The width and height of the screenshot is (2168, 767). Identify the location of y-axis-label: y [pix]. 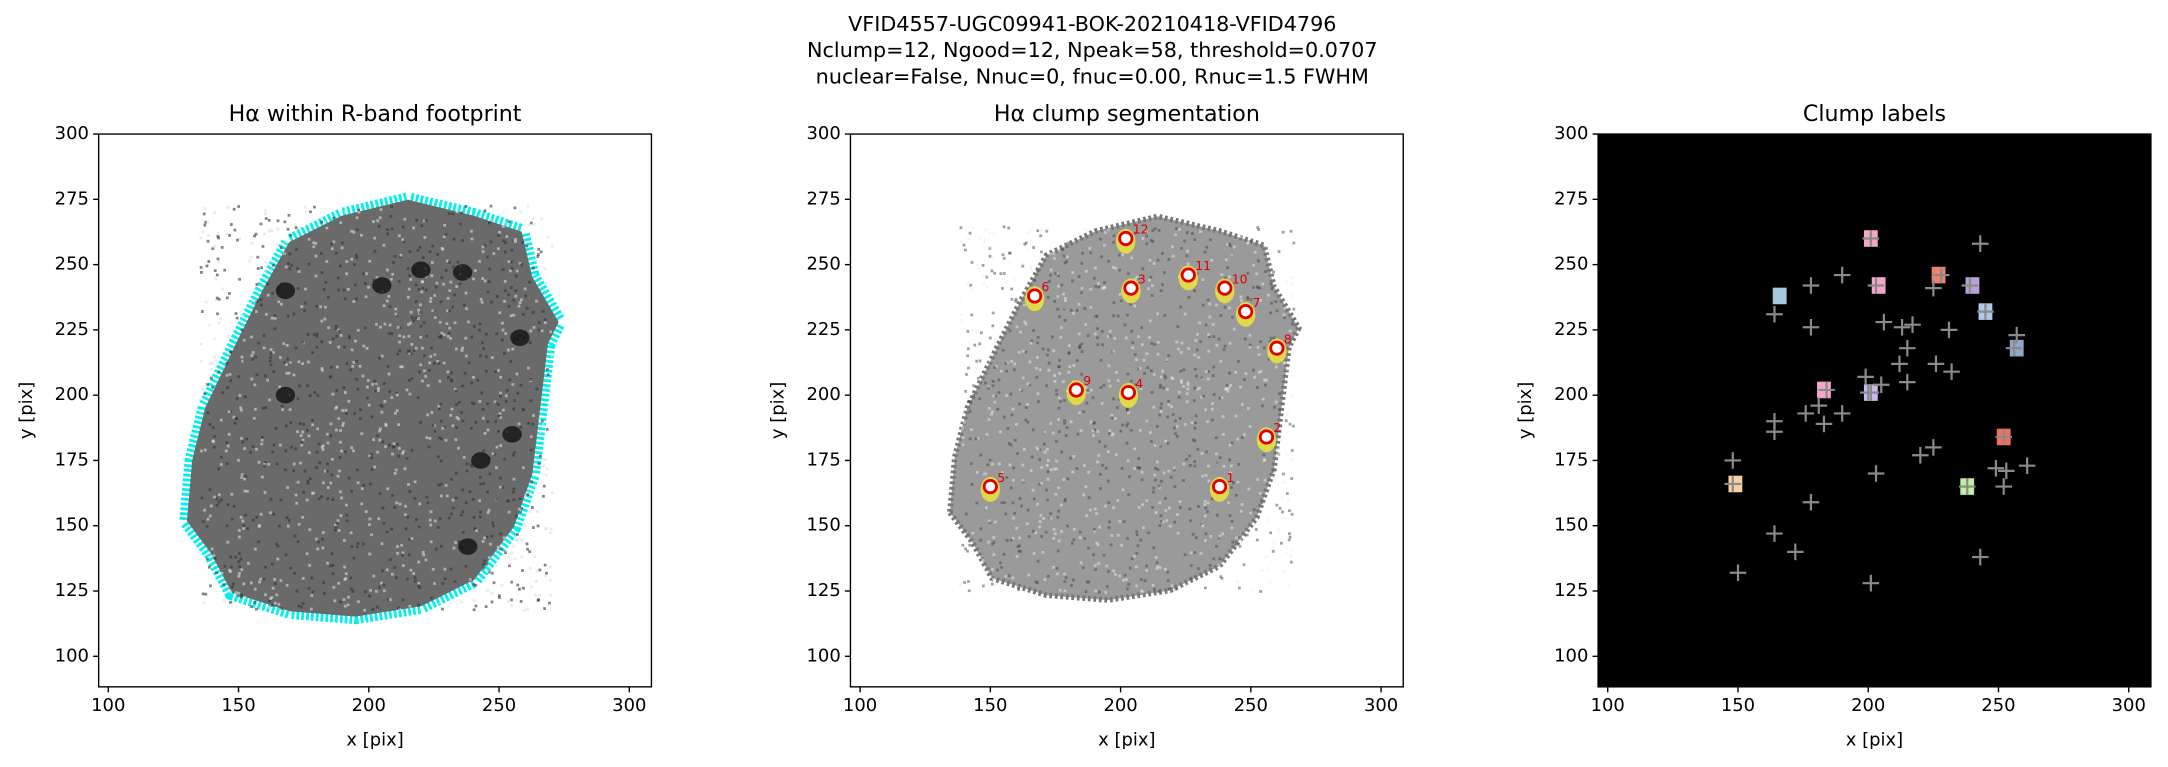
(1525, 410).